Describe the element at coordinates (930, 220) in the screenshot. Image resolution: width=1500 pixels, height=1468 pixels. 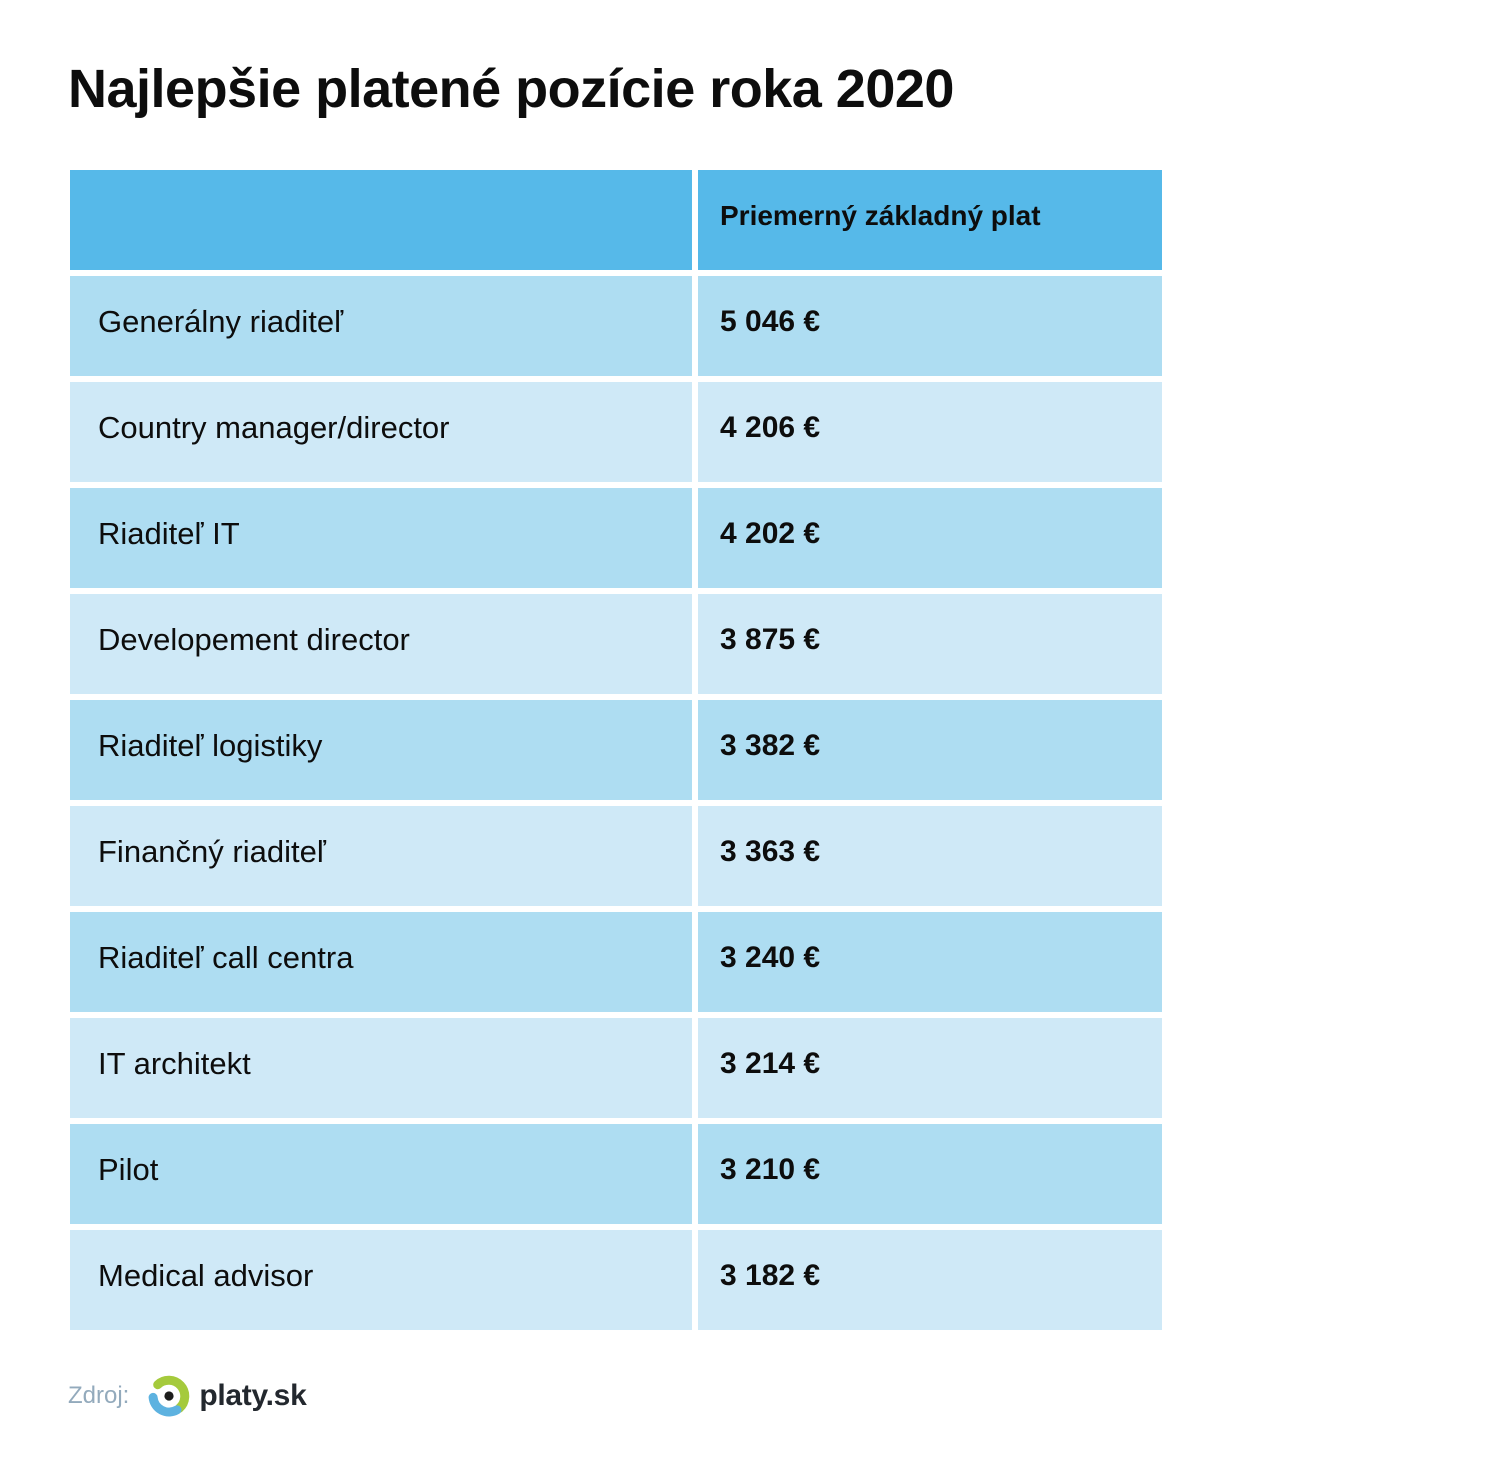
I see `header-salary-cell: Priemerný základný plat` at that location.